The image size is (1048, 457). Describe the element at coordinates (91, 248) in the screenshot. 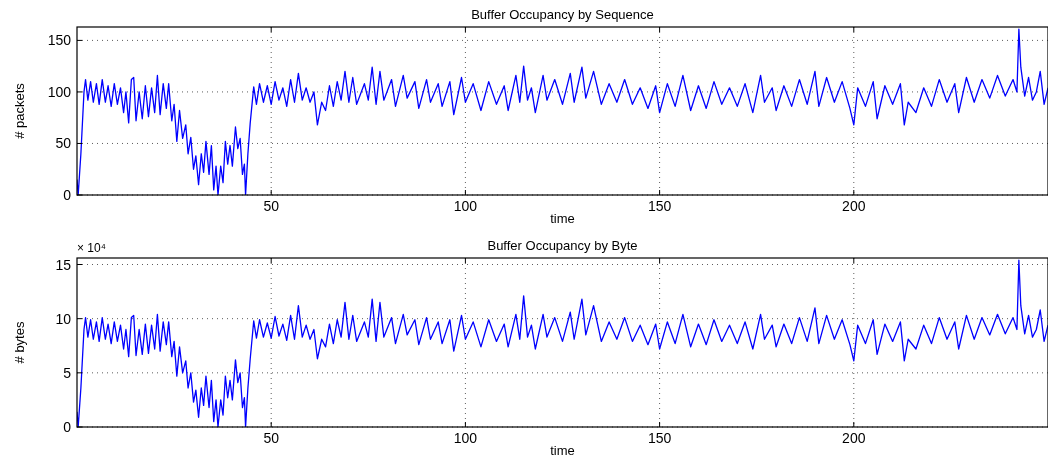

I see `text: × 10⁴` at that location.